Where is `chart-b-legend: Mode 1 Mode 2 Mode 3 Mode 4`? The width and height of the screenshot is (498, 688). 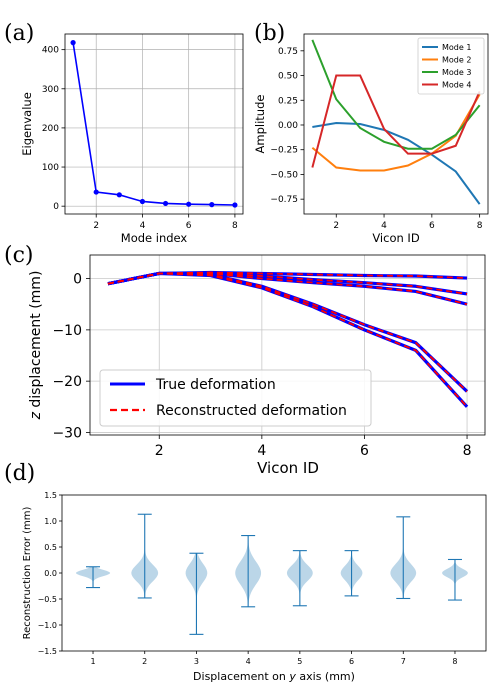 chart-b-legend: Mode 1 Mode 2 Mode 3 Mode 4 is located at coordinates (451, 66).